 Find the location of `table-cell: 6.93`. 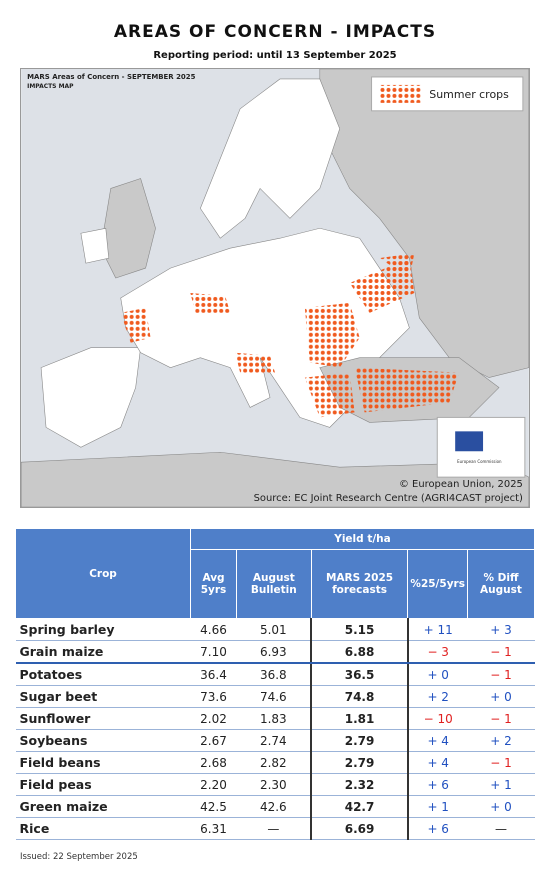

table-cell: 6.93 is located at coordinates (274, 652).